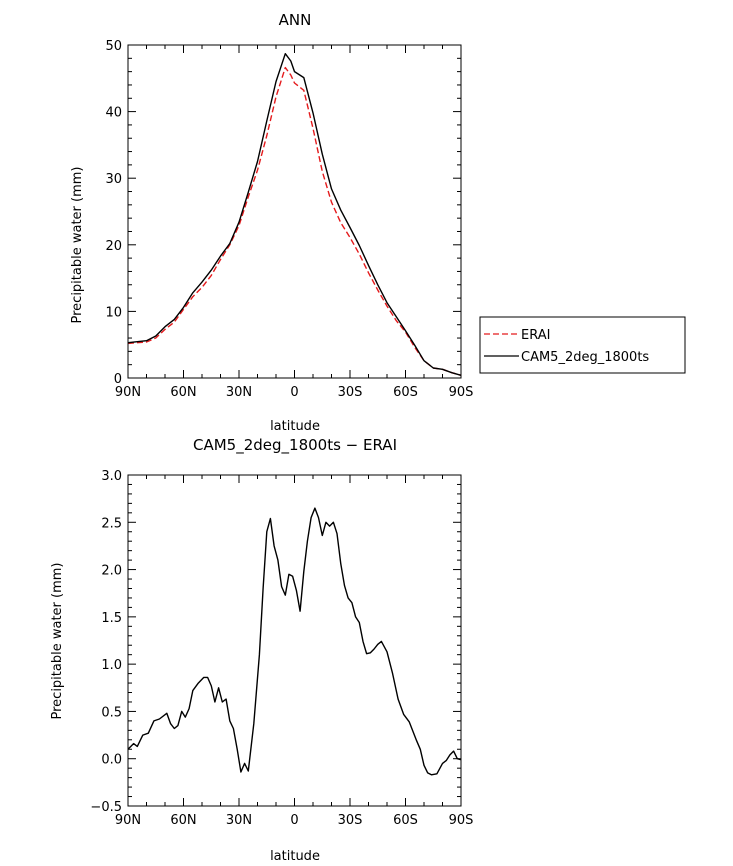 This screenshot has width=733, height=866. Describe the element at coordinates (113, 246) in the screenshot. I see `y-tick-label: 20` at that location.